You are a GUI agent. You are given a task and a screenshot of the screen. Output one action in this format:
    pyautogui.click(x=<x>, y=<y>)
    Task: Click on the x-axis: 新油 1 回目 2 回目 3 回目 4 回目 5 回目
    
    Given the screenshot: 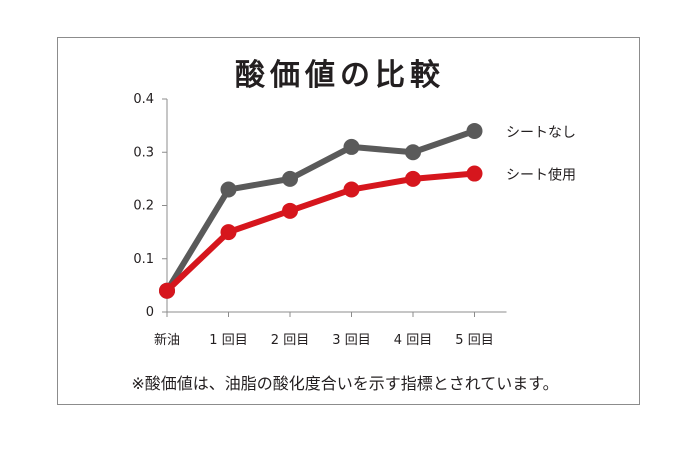 What is the action you would take?
    pyautogui.click(x=330, y=329)
    